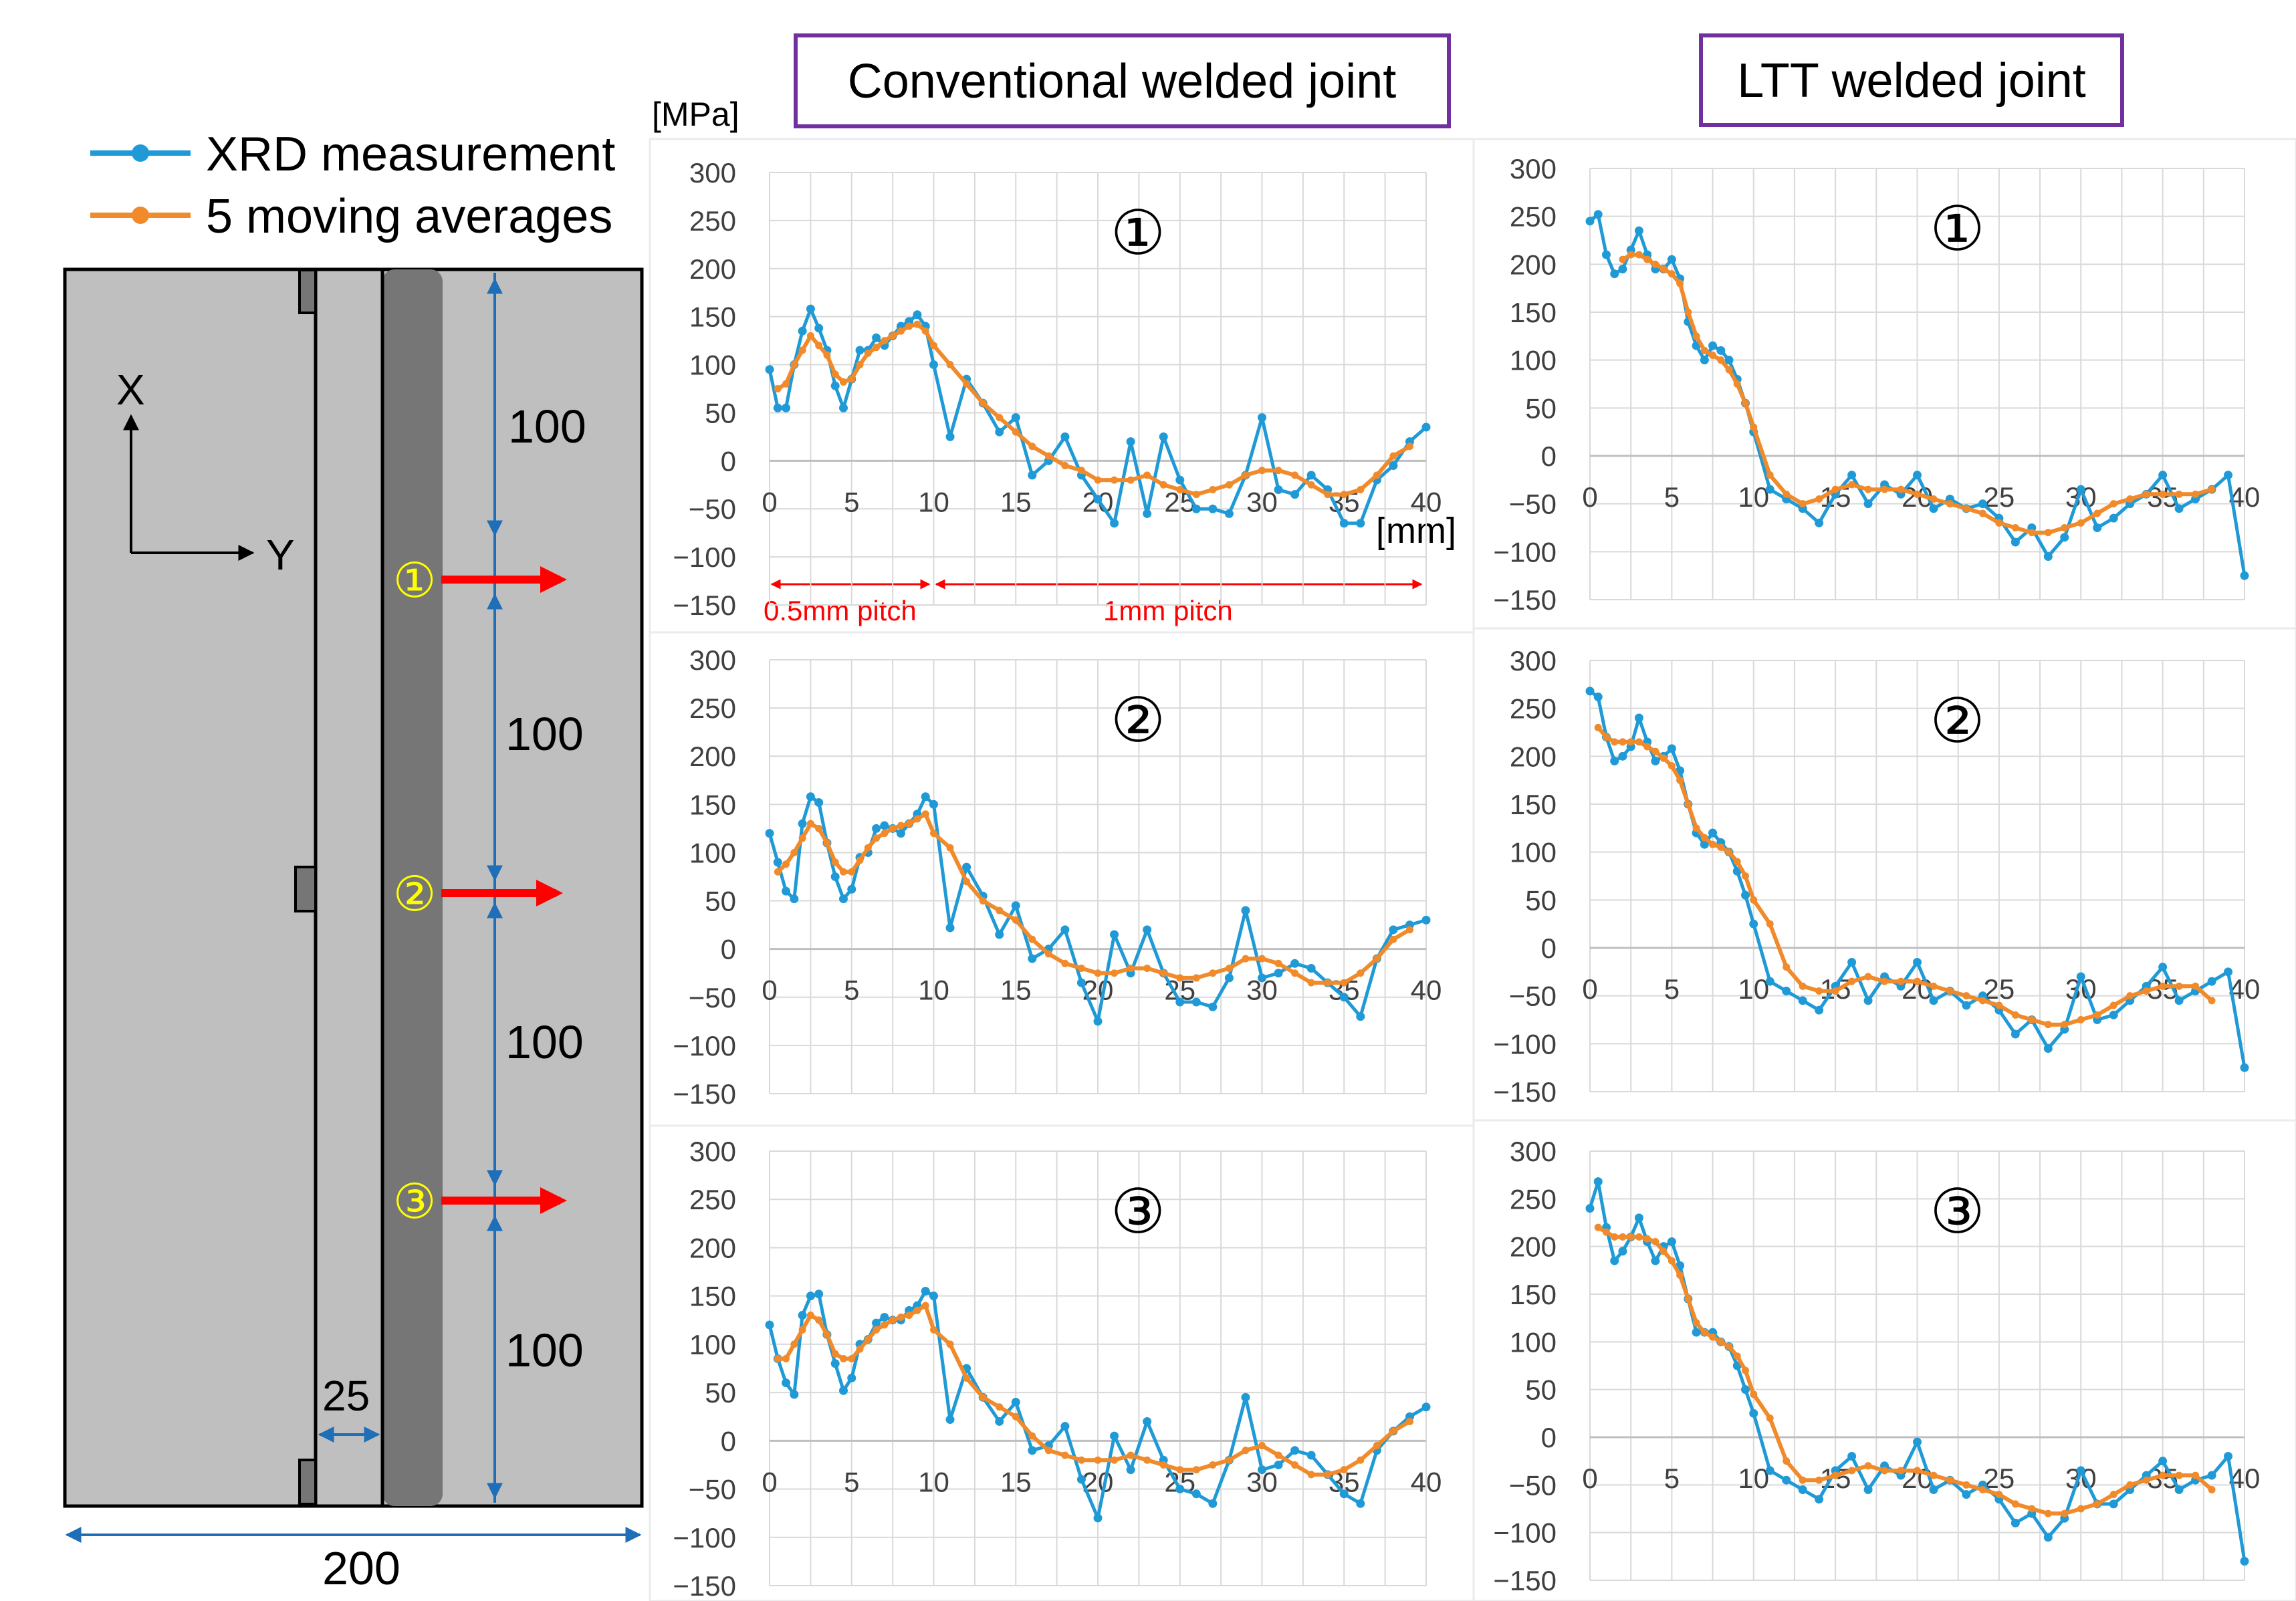 The height and width of the screenshot is (1601, 2296). I want to click on gap-label: 25, so click(346, 1396).